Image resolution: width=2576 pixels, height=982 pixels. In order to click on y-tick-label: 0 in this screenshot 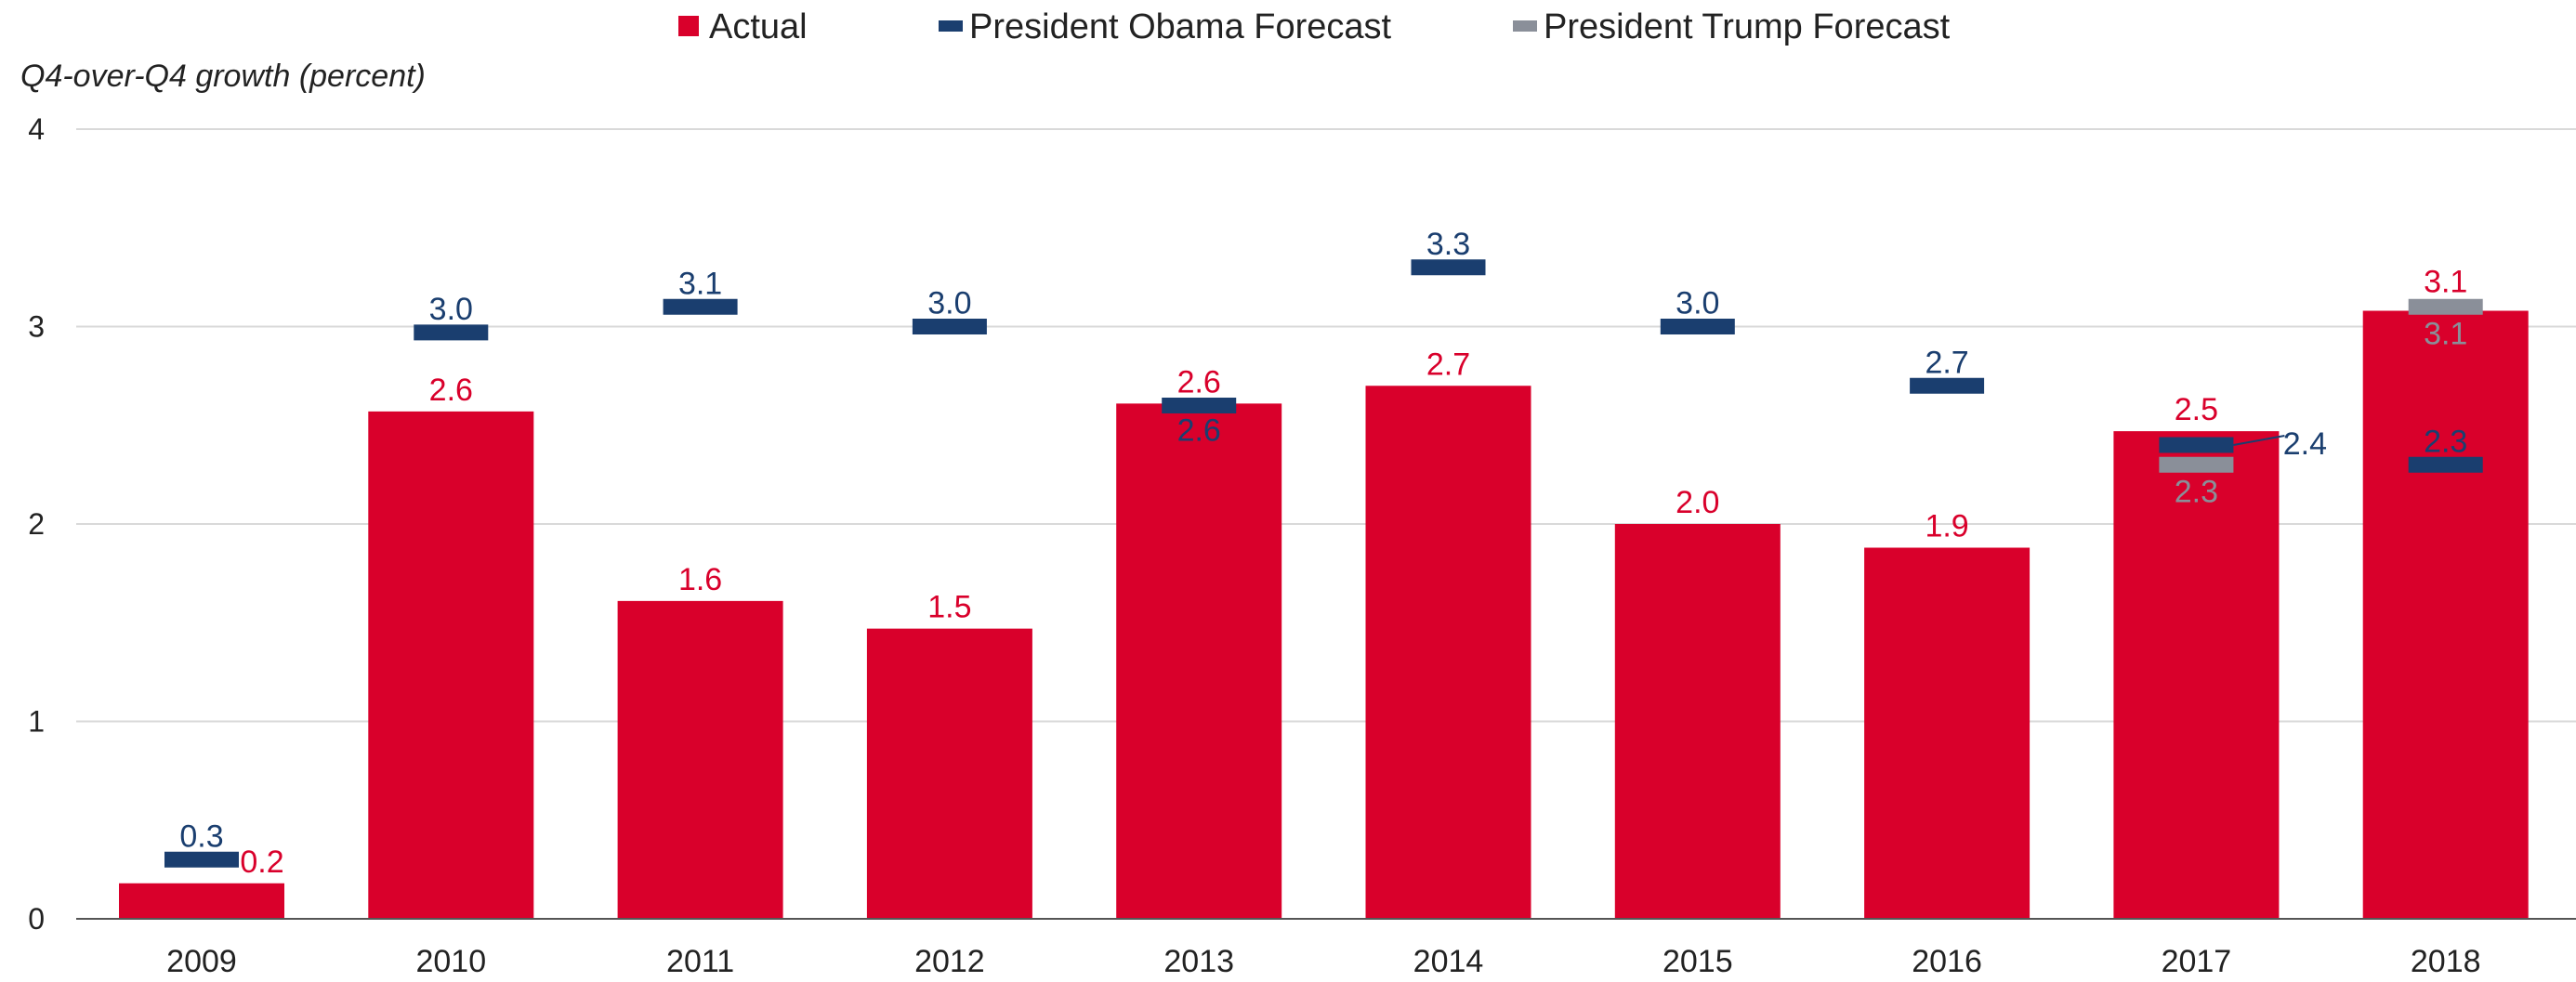, I will do `click(36, 919)`.